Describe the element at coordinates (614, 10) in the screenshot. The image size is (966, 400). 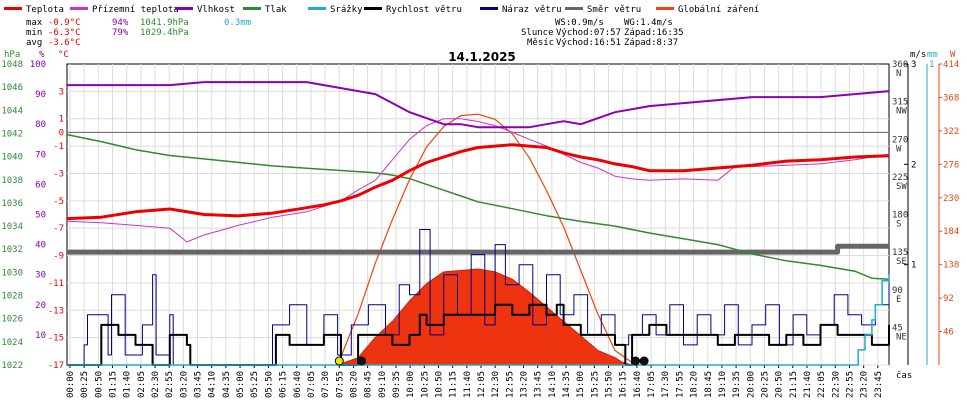
I see `legend-label: Směr větru` at that location.